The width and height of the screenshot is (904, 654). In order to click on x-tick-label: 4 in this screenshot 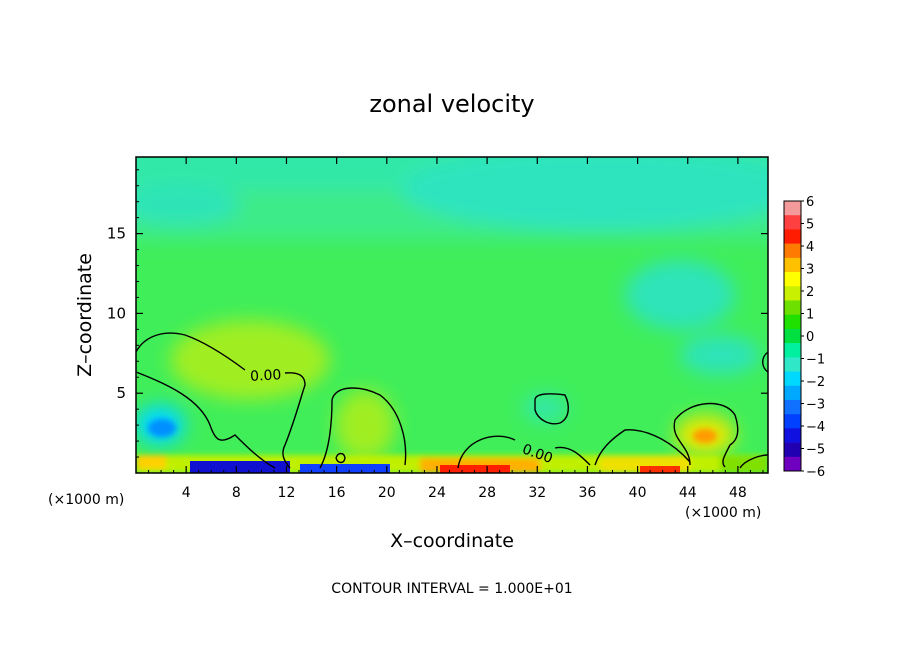, I will do `click(186, 493)`.